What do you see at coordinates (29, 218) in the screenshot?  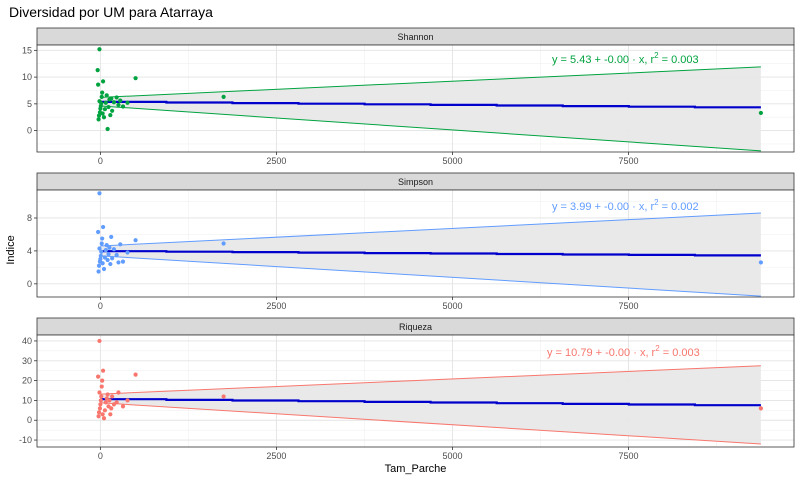 I see `y-tick-label: 8` at bounding box center [29, 218].